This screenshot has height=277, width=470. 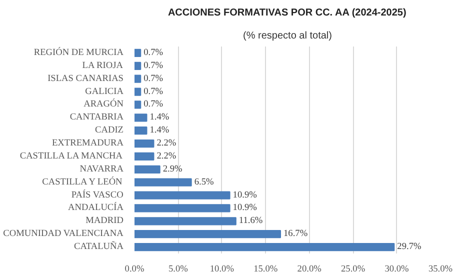 What do you see at coordinates (250, 221) in the screenshot?
I see `data-label: 11.6%` at bounding box center [250, 221].